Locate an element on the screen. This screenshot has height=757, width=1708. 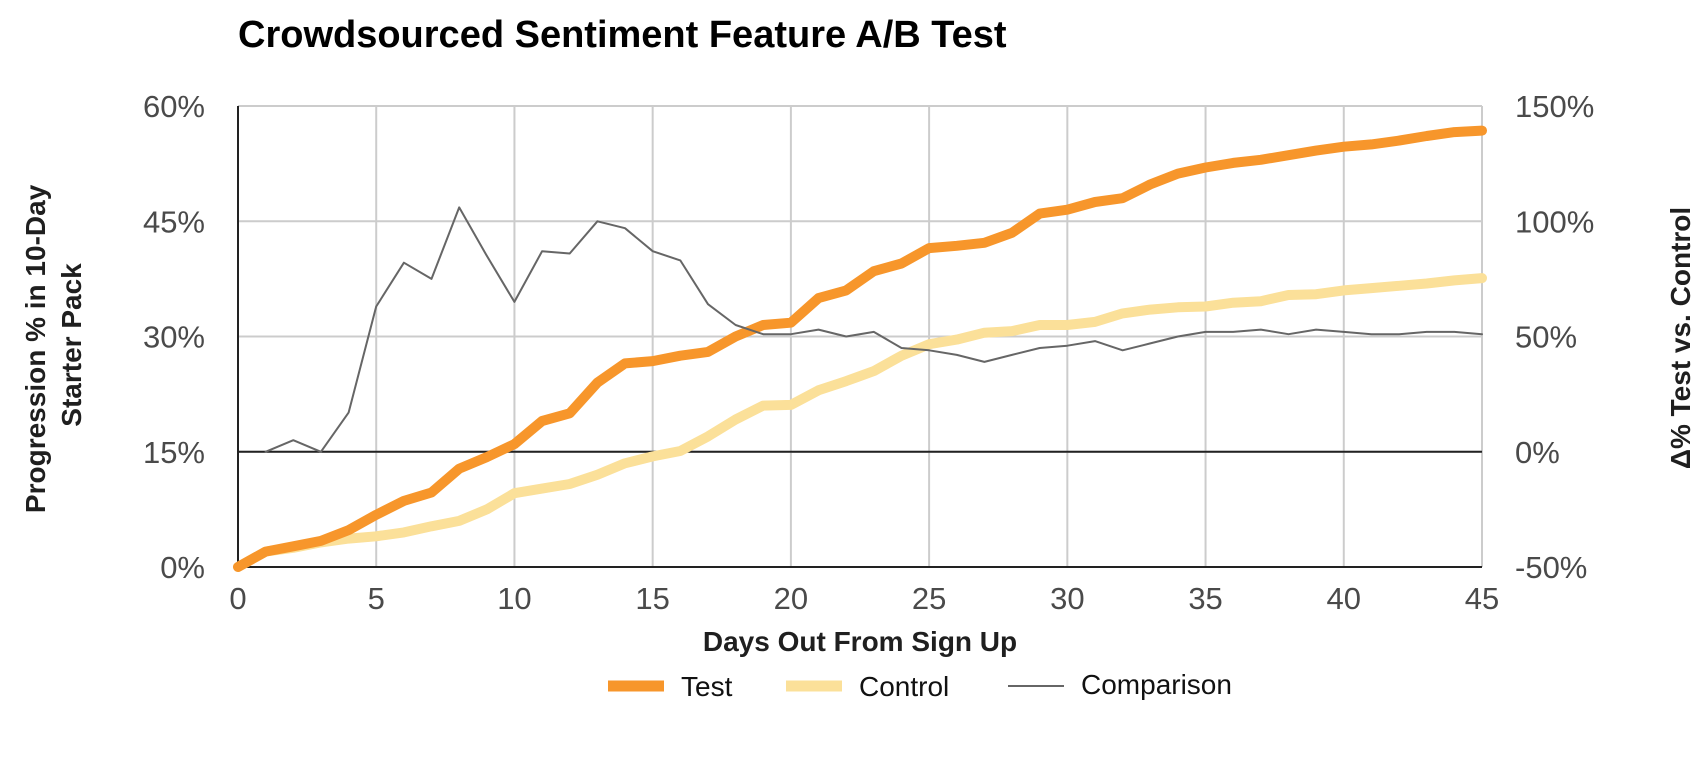
y-right-tick-label: 150% is located at coordinates (1554, 106).